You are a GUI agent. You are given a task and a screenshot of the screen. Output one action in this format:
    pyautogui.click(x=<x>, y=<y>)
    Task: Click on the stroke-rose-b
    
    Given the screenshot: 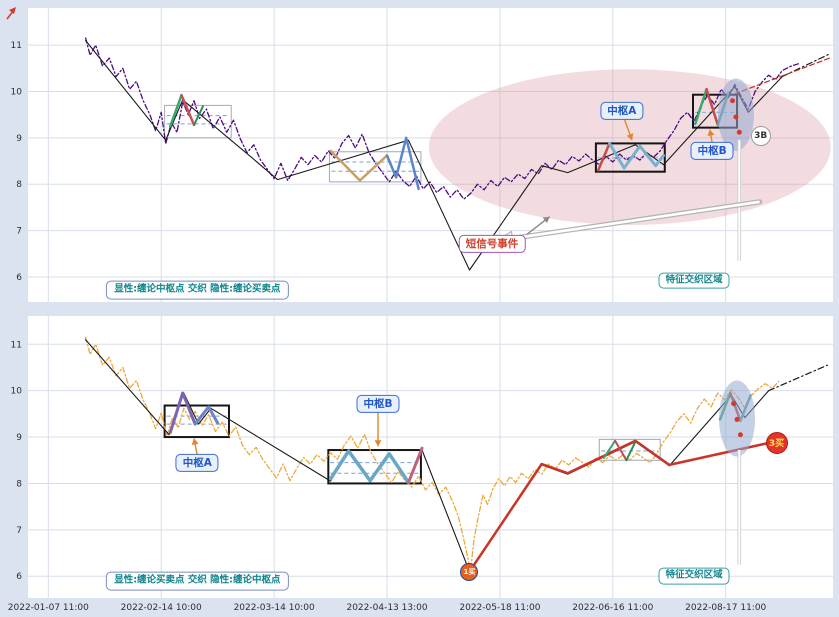 What is the action you would take?
    pyautogui.click(x=415, y=465)
    